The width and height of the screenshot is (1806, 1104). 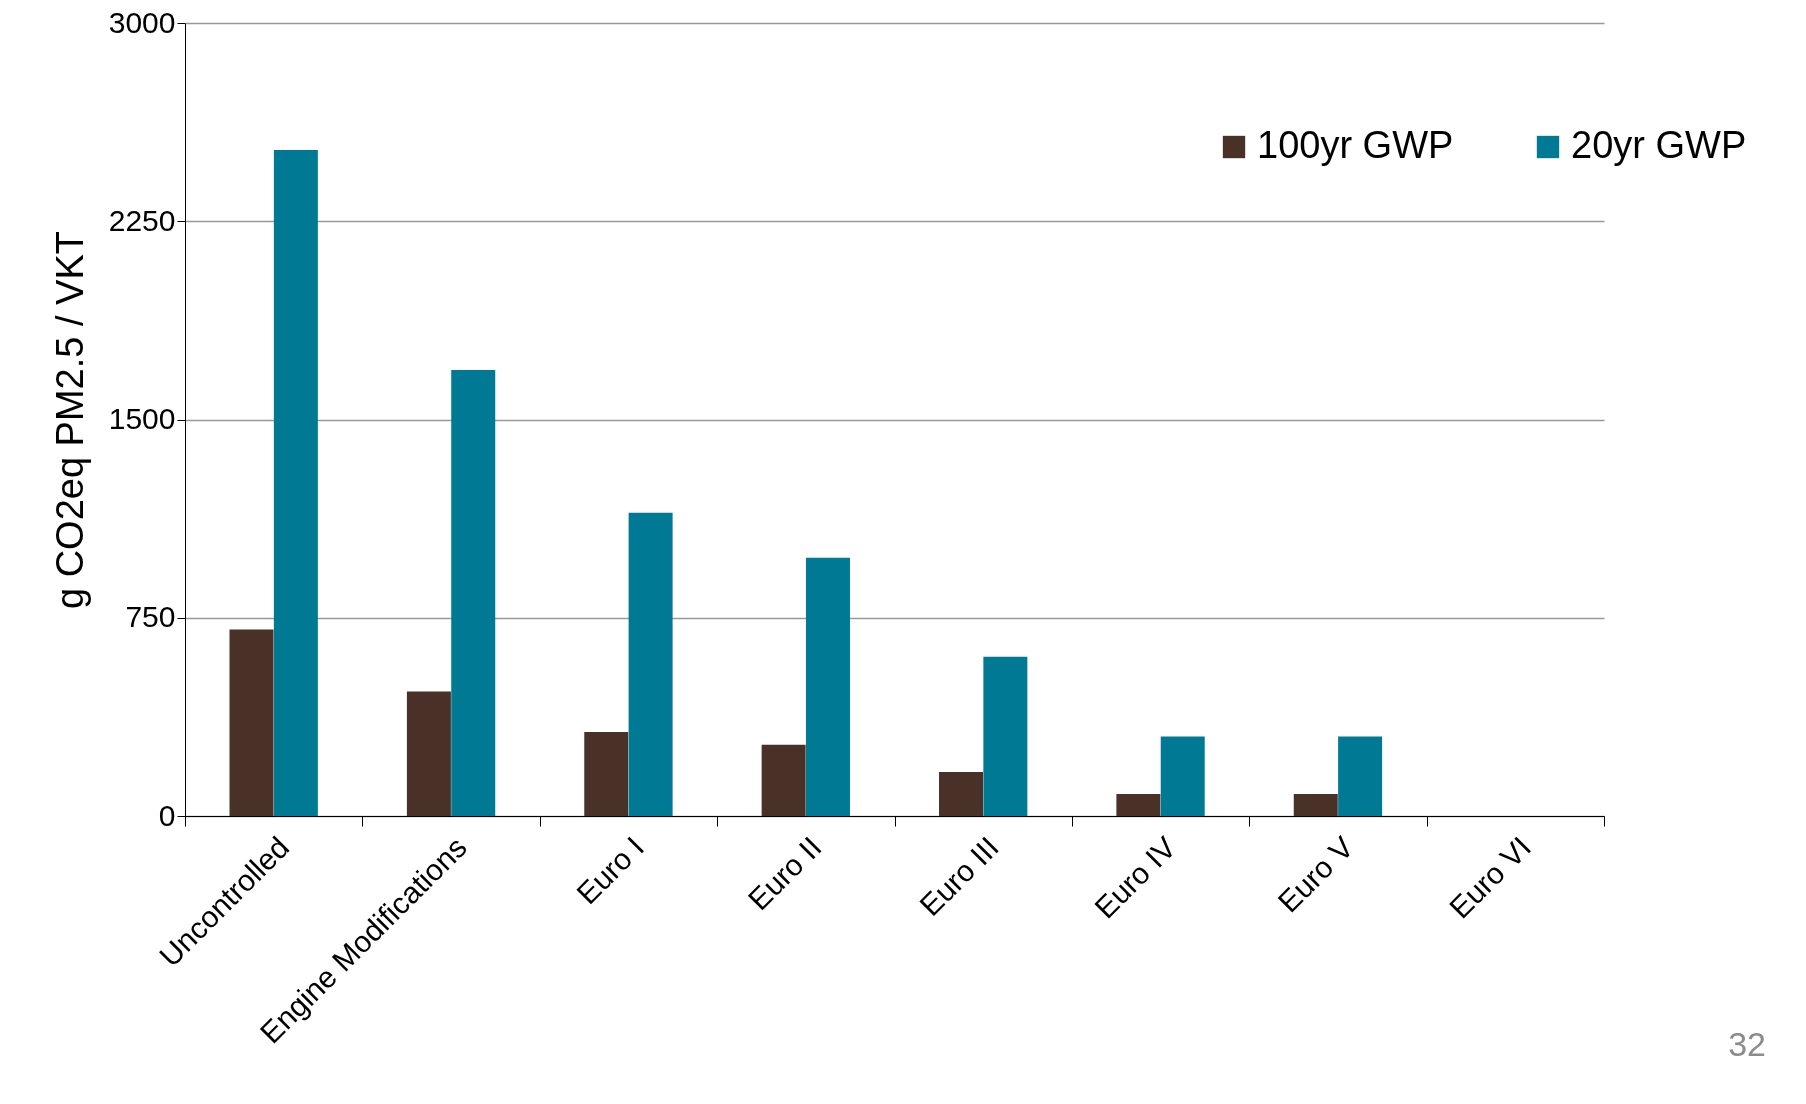 I want to click on y-axis-title: g CO2eq PM2.5 / VKT, so click(x=69, y=420).